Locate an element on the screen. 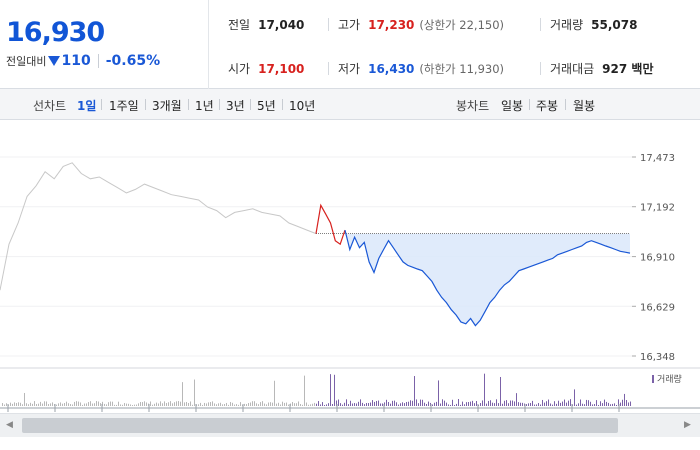 This screenshot has width=700, height=450. tab-daily-candle: 일봉 is located at coordinates (512, 106).